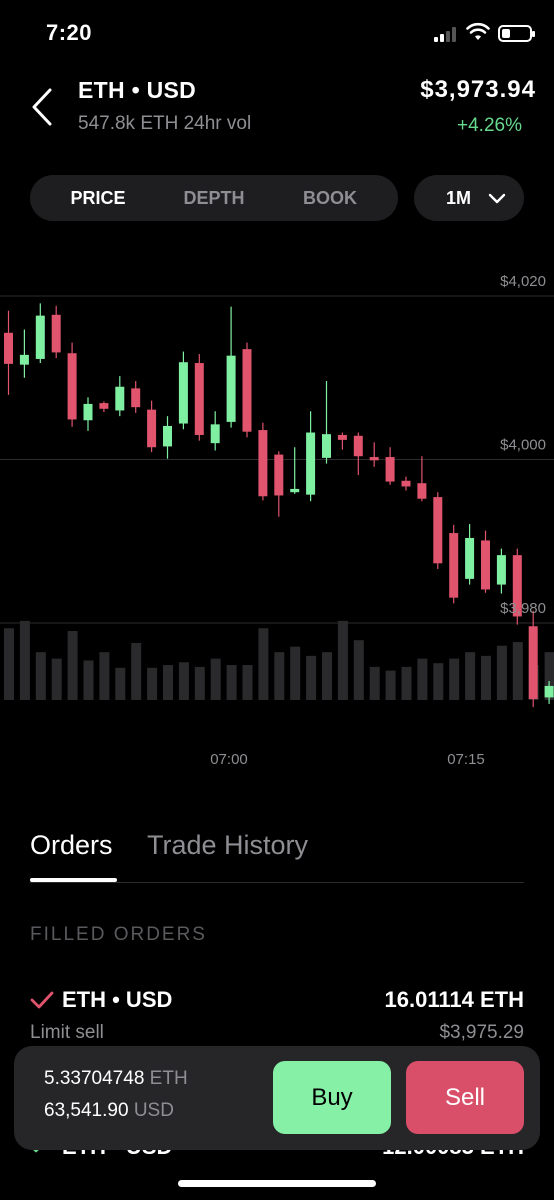  What do you see at coordinates (117, 999) in the screenshot?
I see `order-pair: ETH • USD` at bounding box center [117, 999].